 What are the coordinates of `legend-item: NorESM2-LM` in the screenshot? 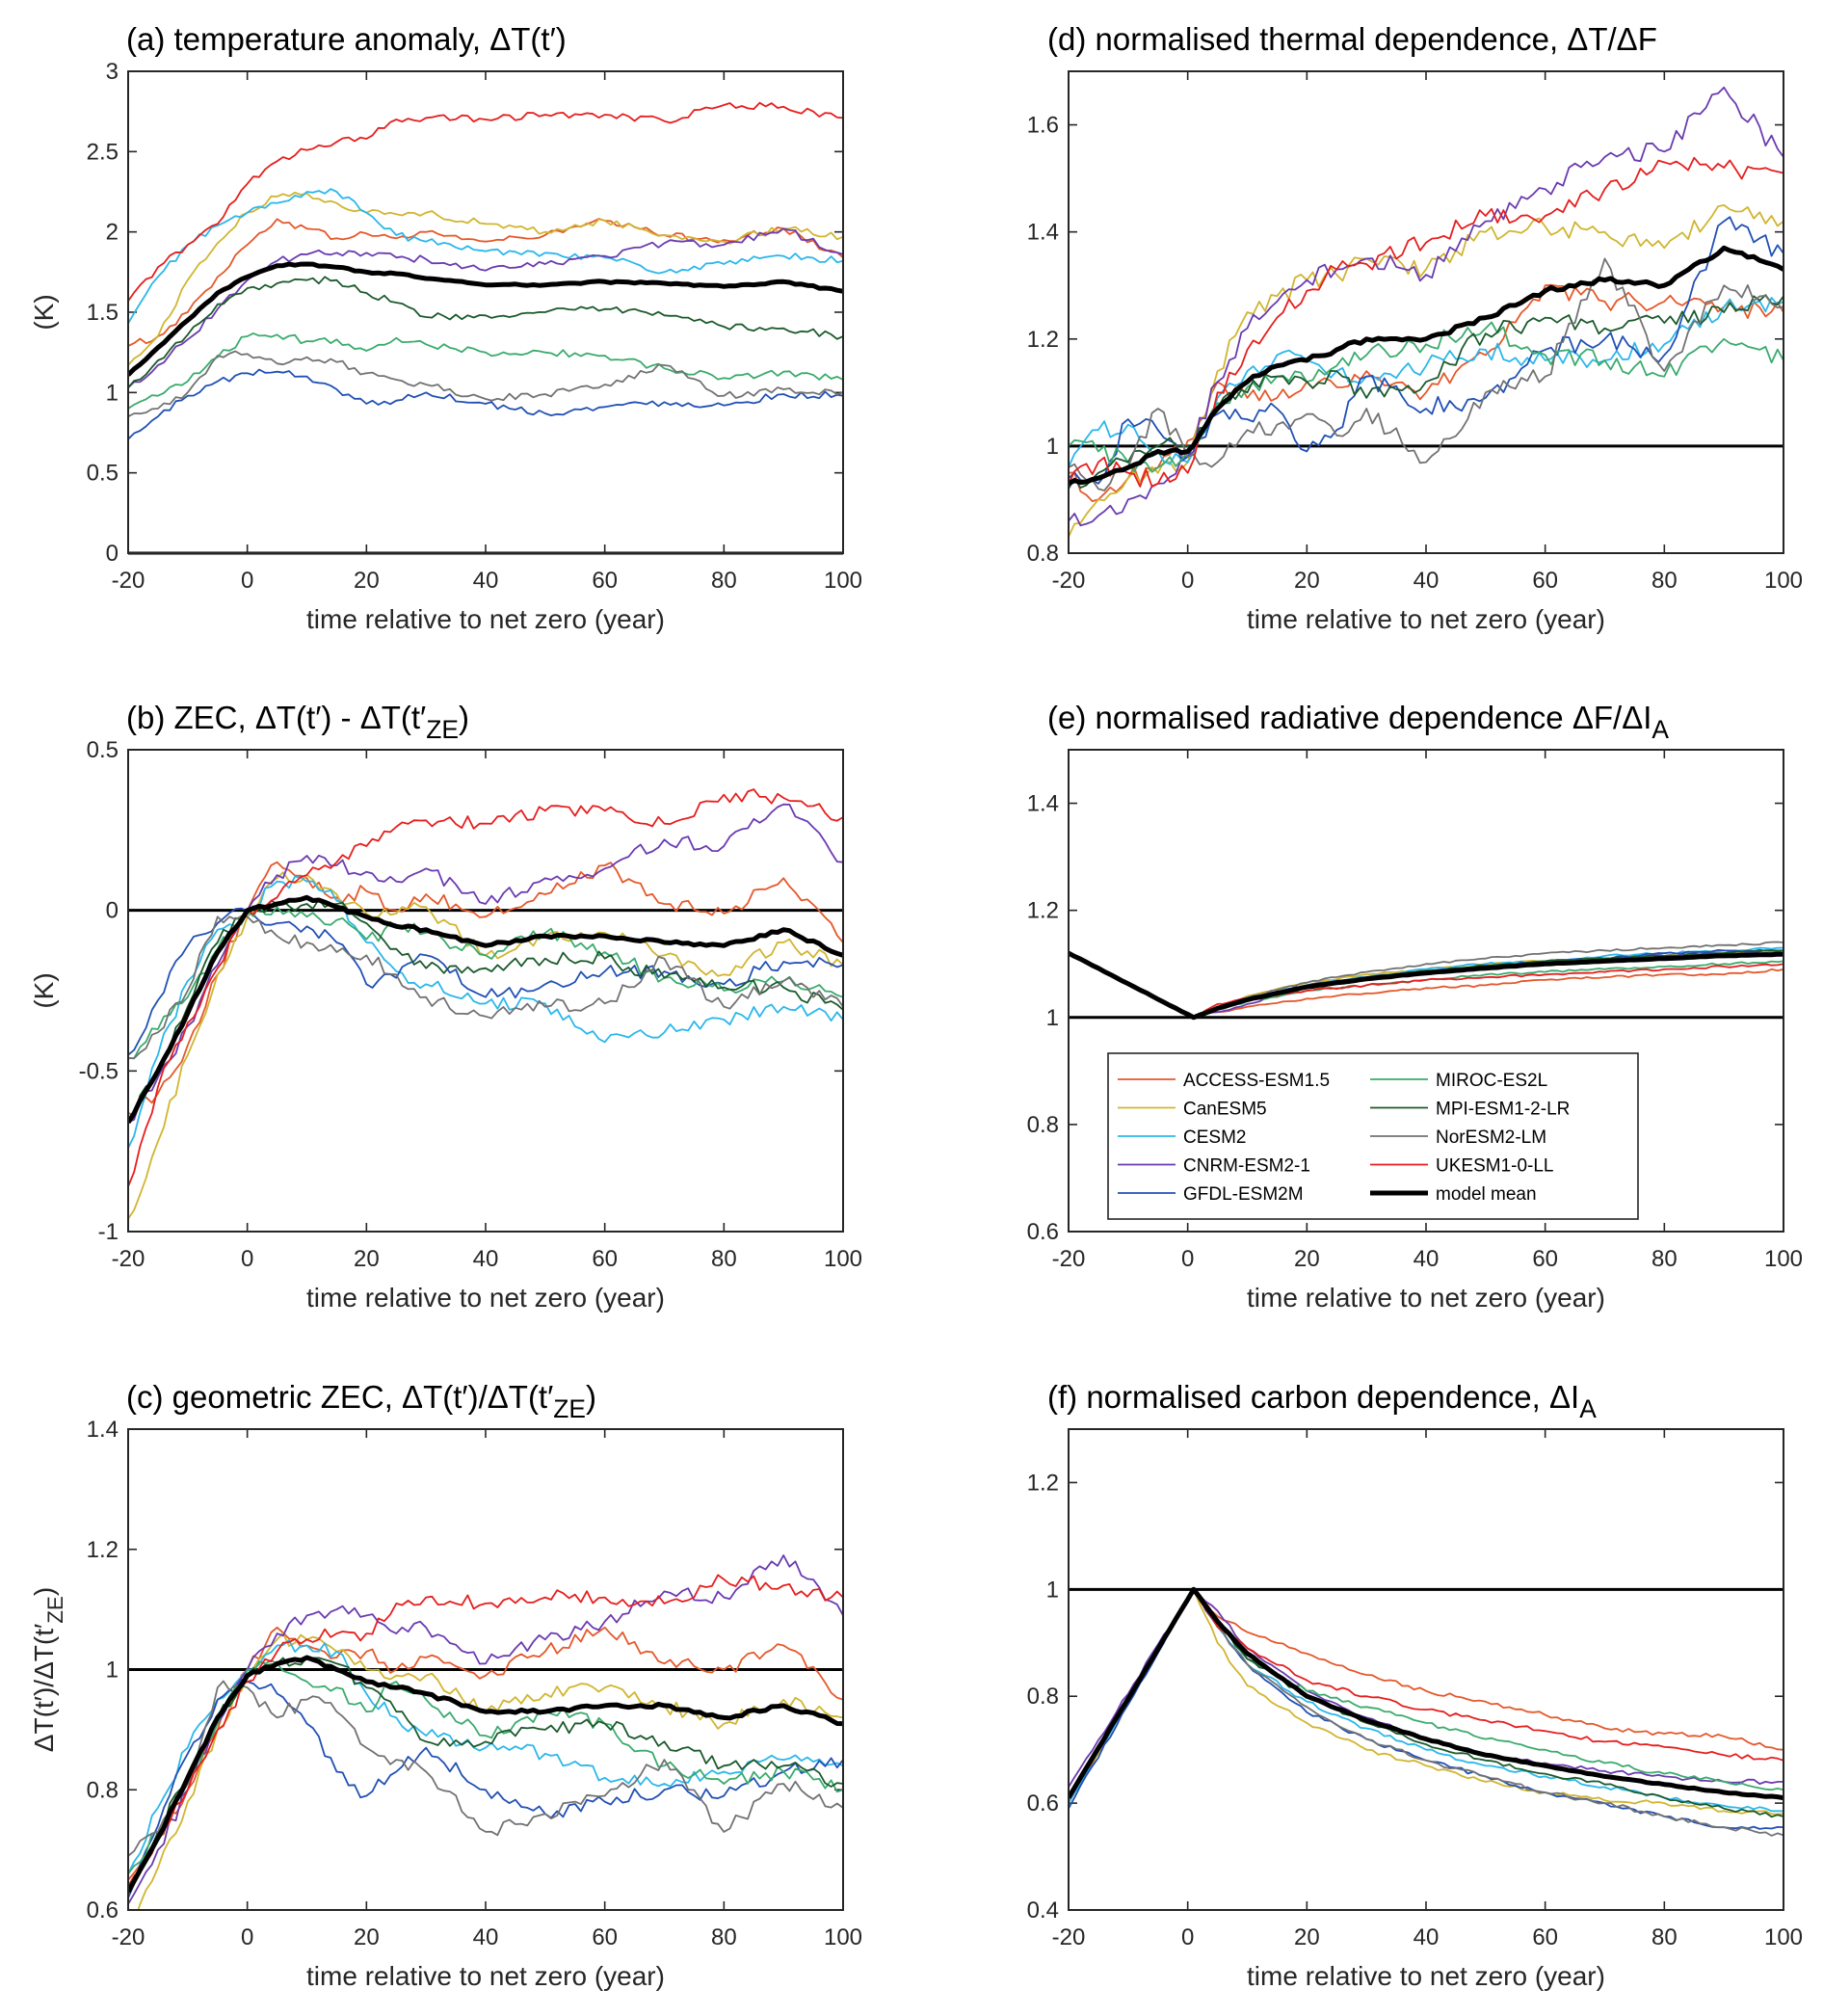 It's located at (1458, 1137).